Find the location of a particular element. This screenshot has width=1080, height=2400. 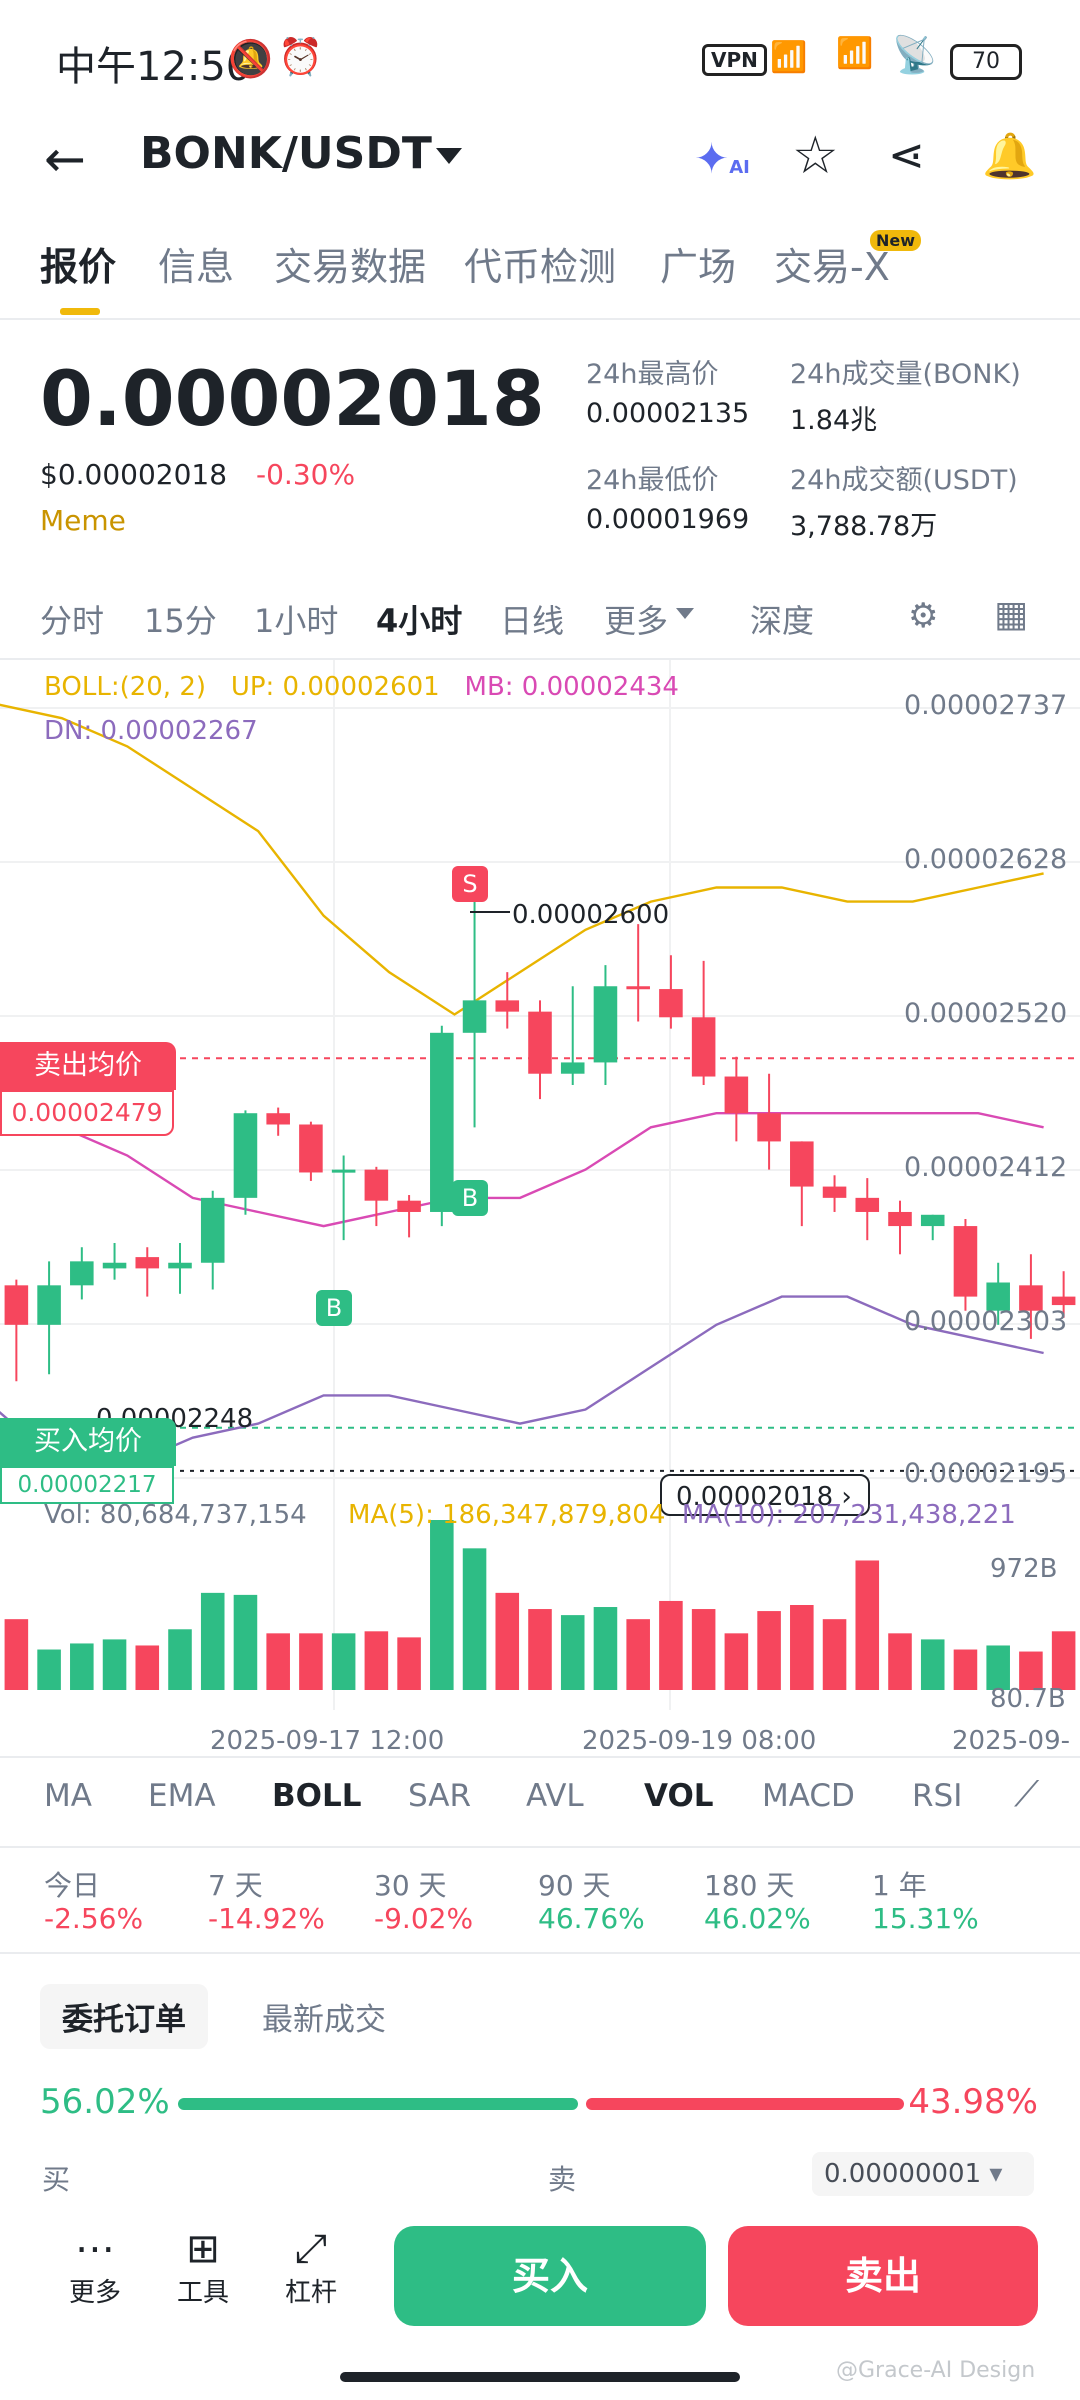

chart-settings-icon: ⚙ is located at coordinates (923, 616).